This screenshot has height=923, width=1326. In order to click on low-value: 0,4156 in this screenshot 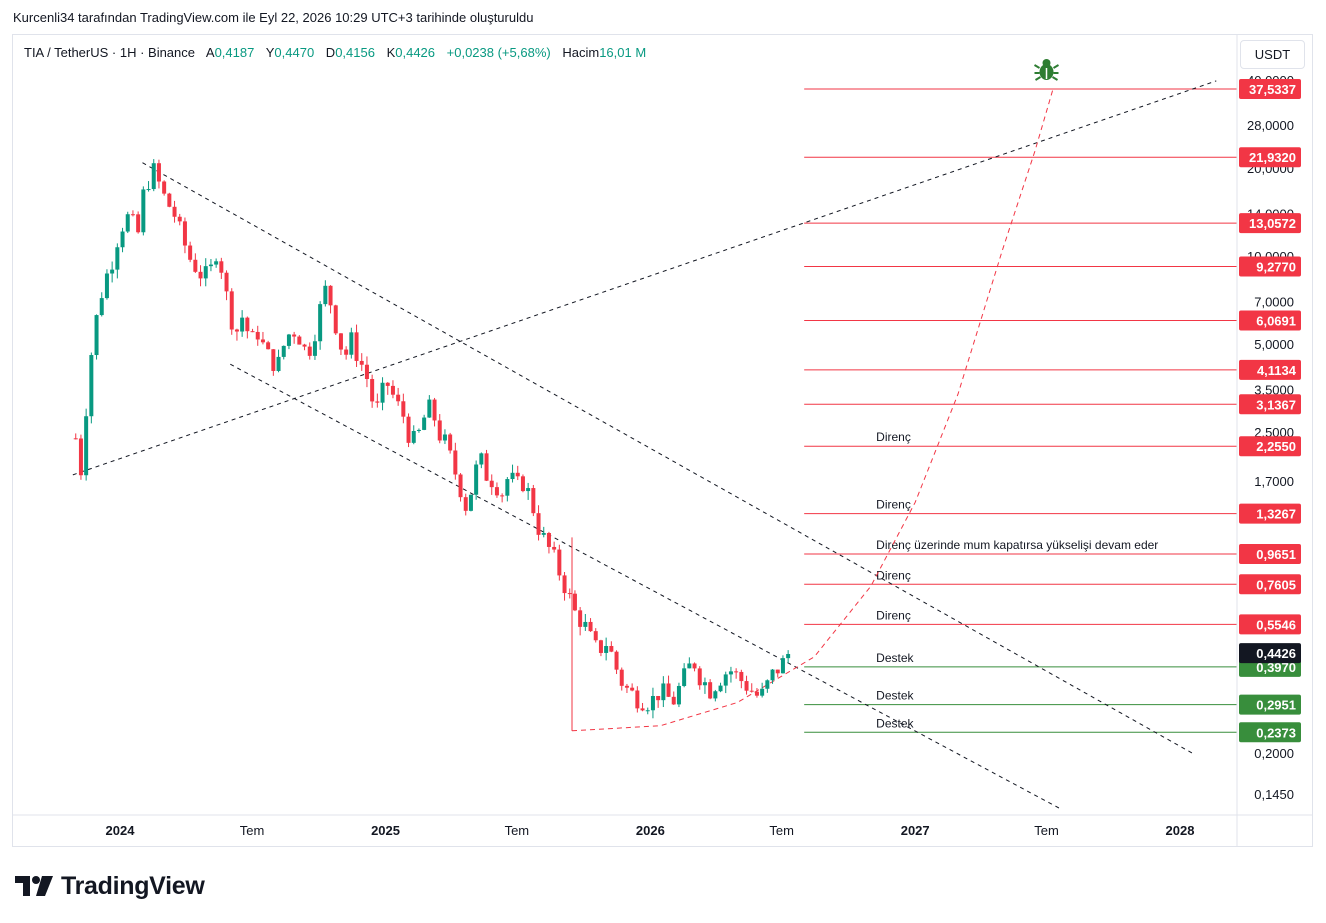, I will do `click(355, 52)`.